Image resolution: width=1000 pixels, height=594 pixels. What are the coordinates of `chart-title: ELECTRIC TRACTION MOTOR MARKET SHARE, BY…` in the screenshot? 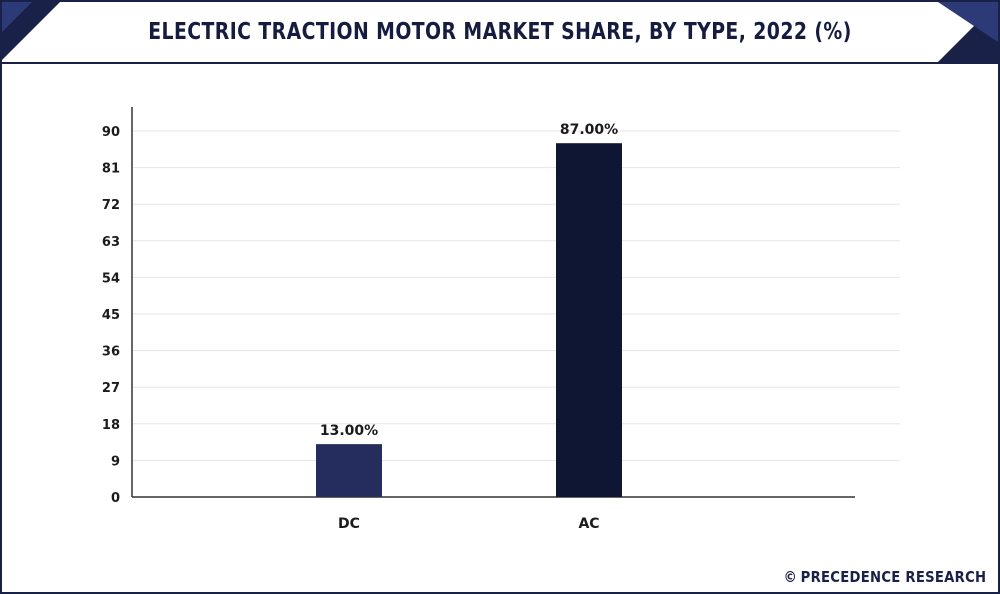 It's located at (500, 32).